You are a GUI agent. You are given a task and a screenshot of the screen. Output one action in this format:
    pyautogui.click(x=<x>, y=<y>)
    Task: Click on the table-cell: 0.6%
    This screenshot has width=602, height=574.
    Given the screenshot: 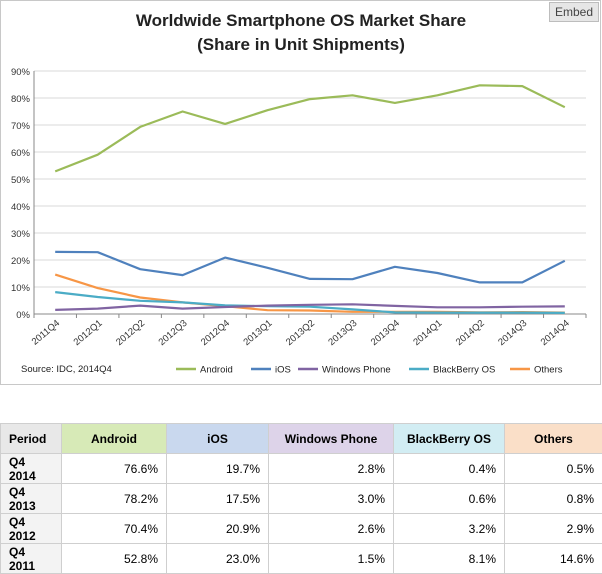 What is the action you would take?
    pyautogui.click(x=449, y=498)
    